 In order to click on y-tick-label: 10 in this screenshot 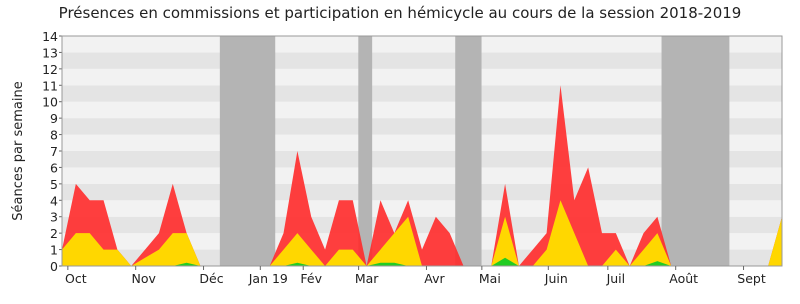, I will do `click(50, 102)`.